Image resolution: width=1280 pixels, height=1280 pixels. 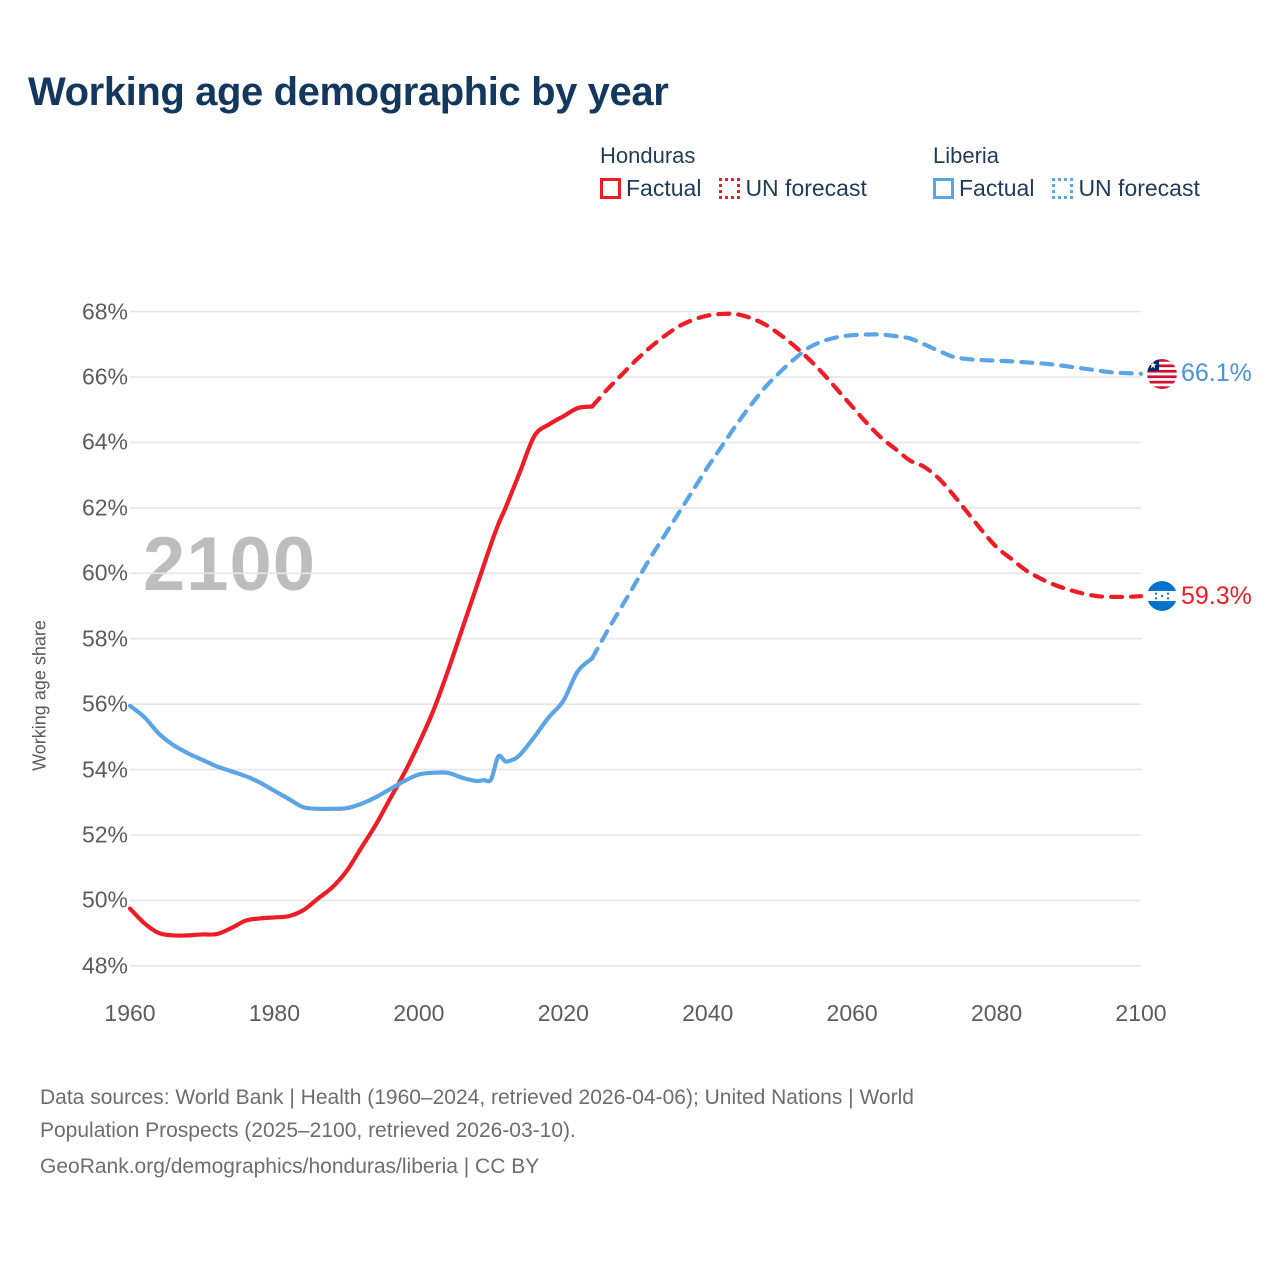 I want to click on x-axis-ticks: 1960 1980 2000 2020 2040 2060 2080 2100, so click(x=640, y=1030).